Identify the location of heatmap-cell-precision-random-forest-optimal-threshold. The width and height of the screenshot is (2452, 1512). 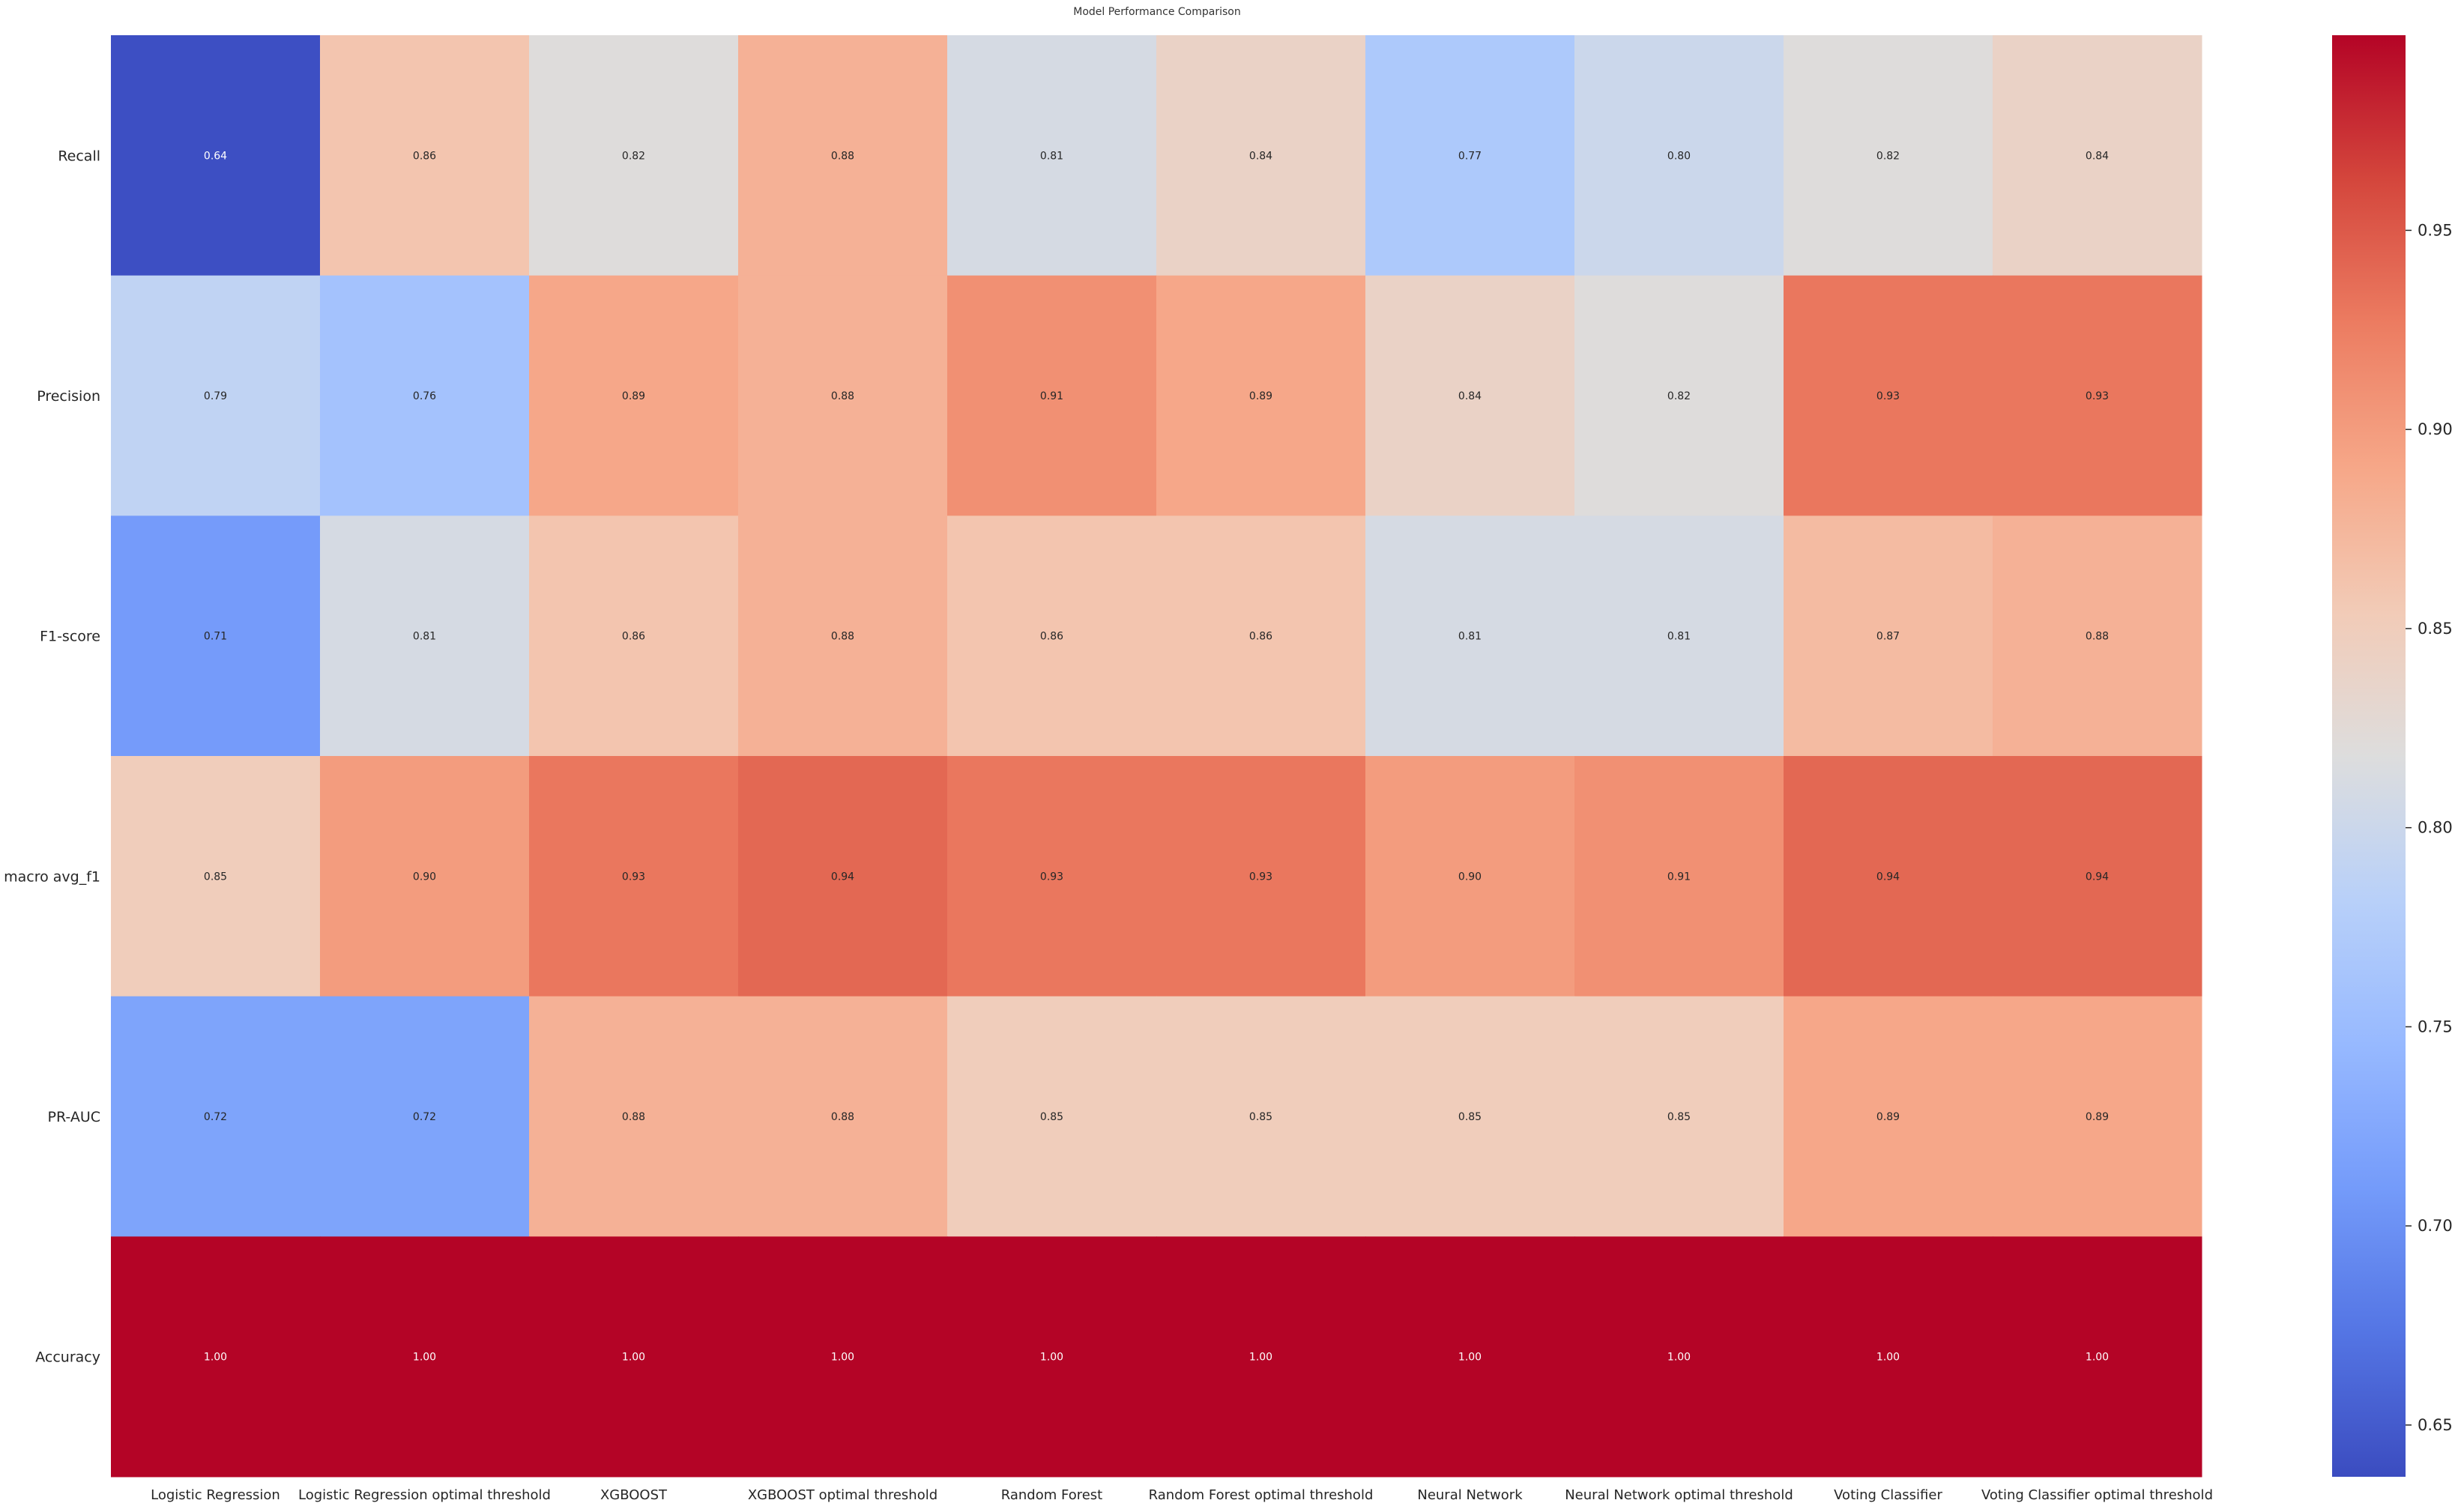
(1261, 395).